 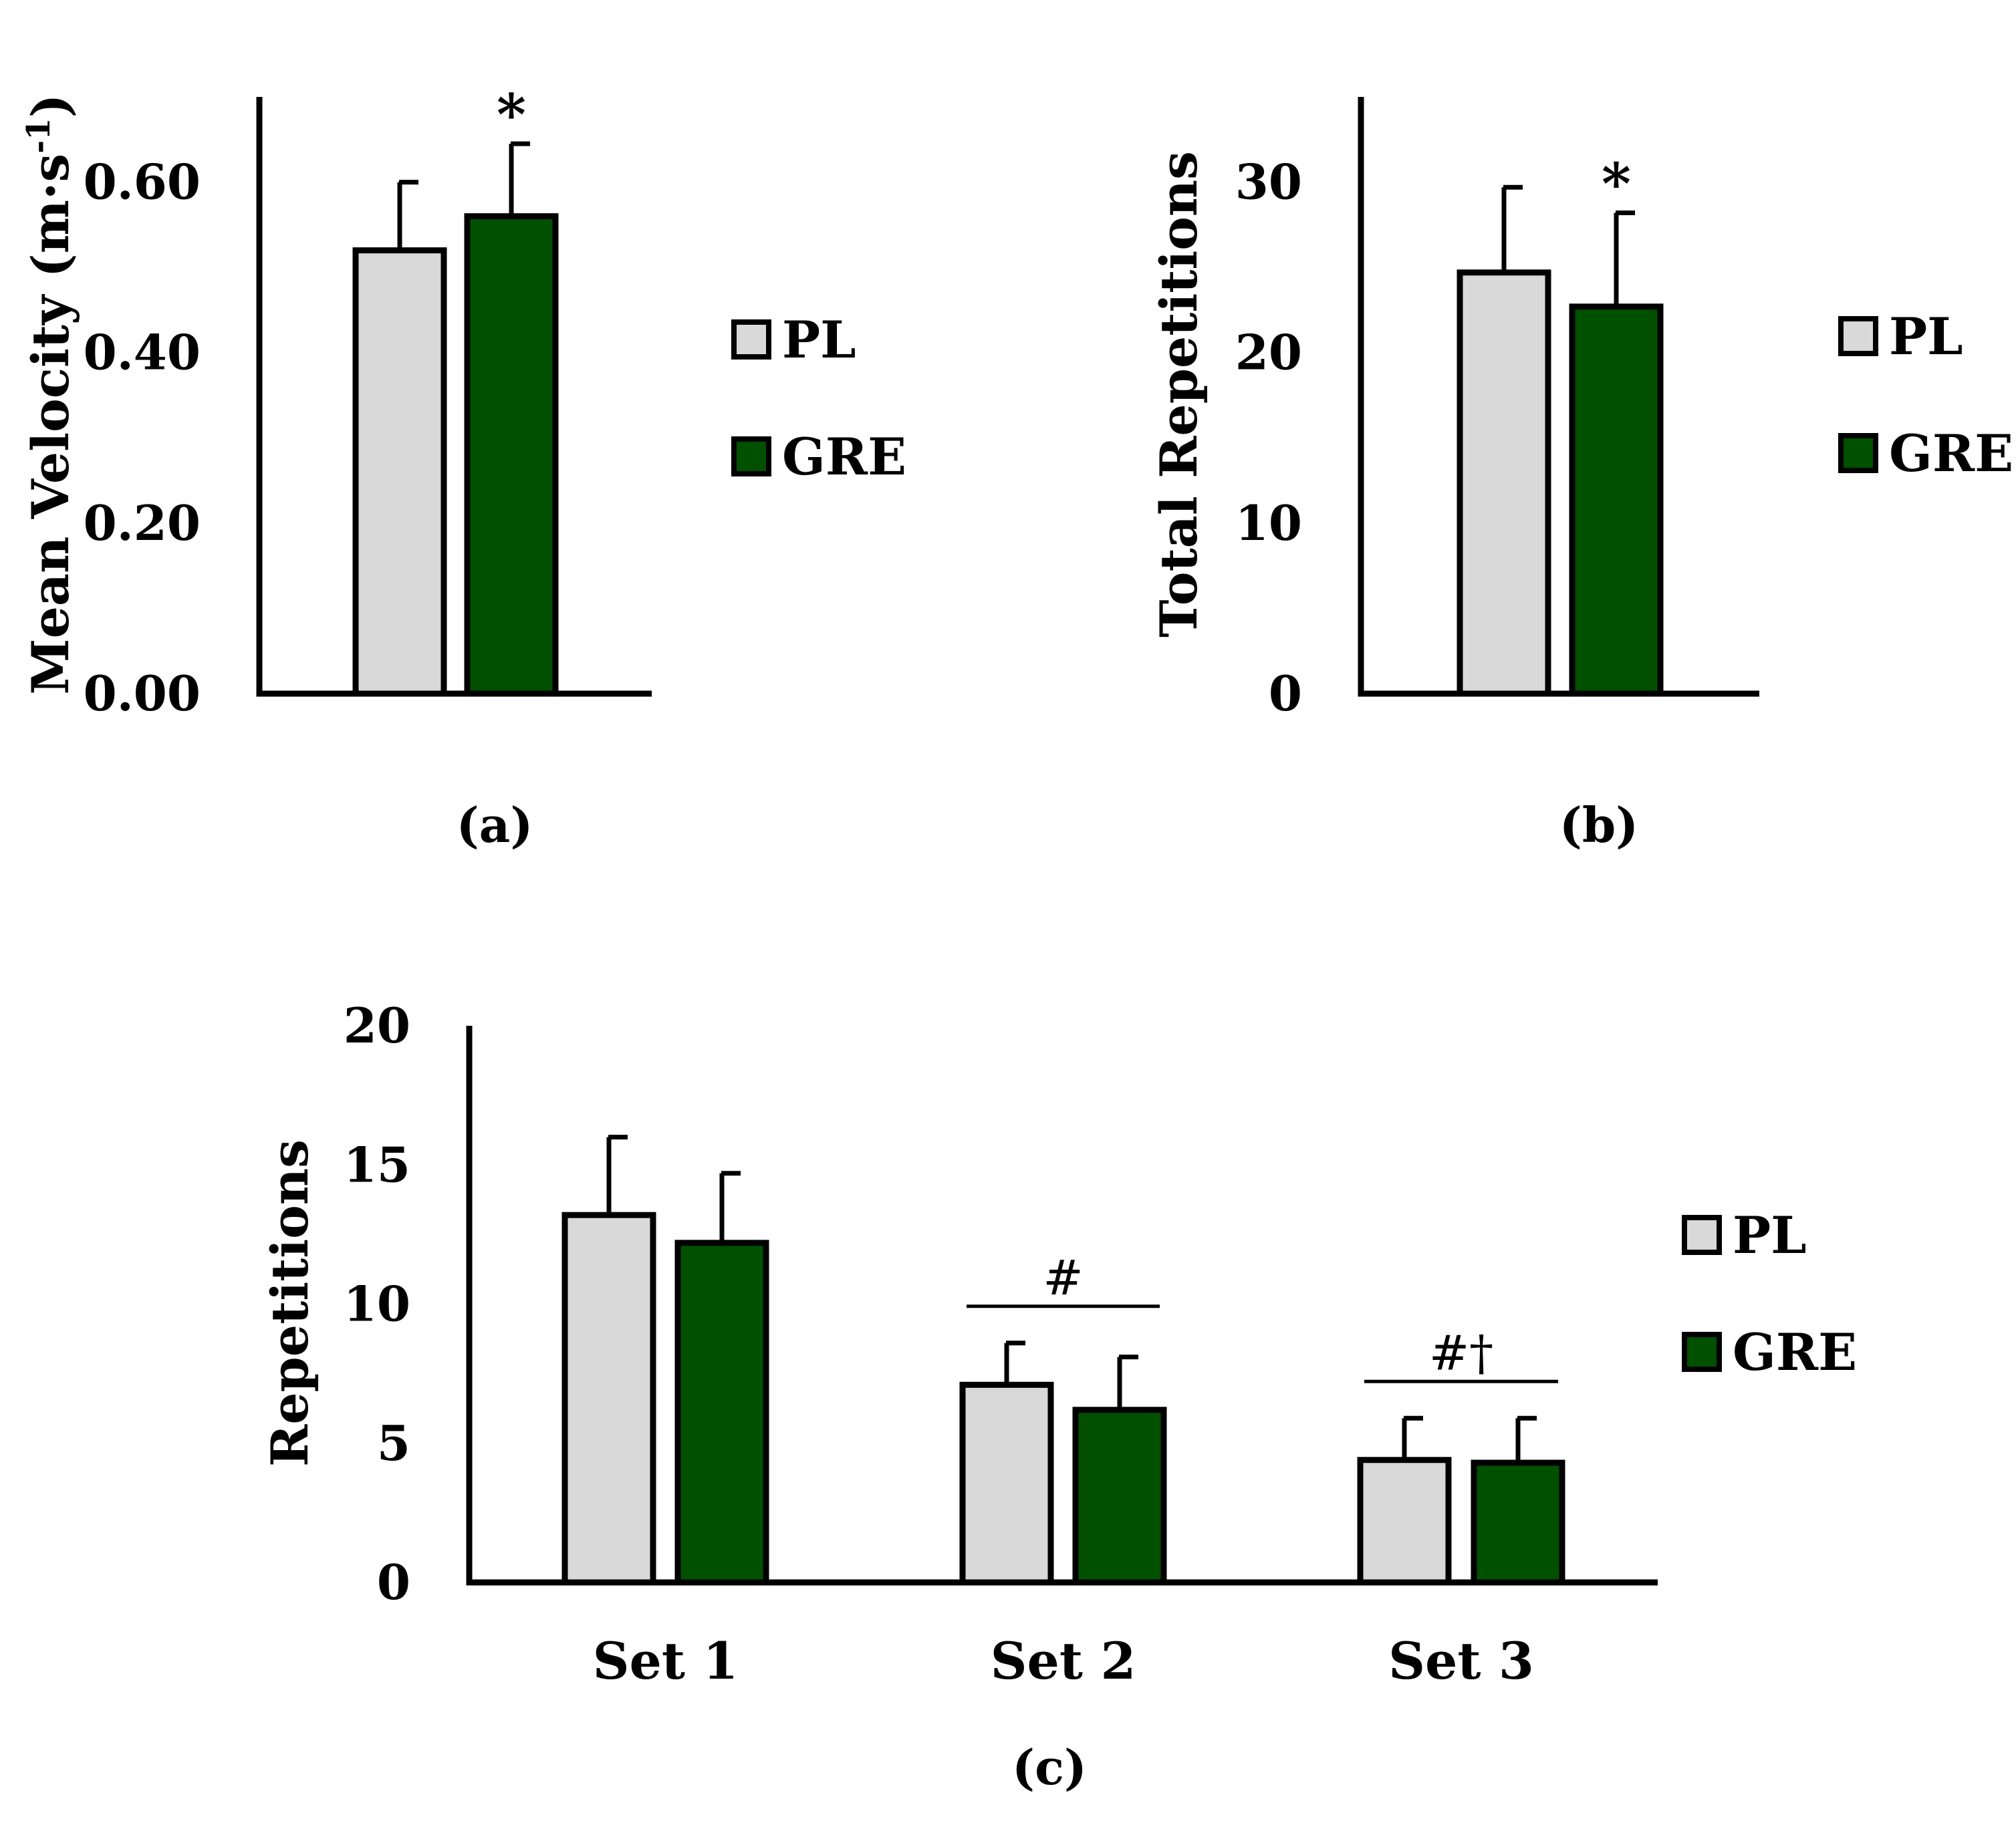 What do you see at coordinates (495, 825) in the screenshot?
I see `panel-label: (a)` at bounding box center [495, 825].